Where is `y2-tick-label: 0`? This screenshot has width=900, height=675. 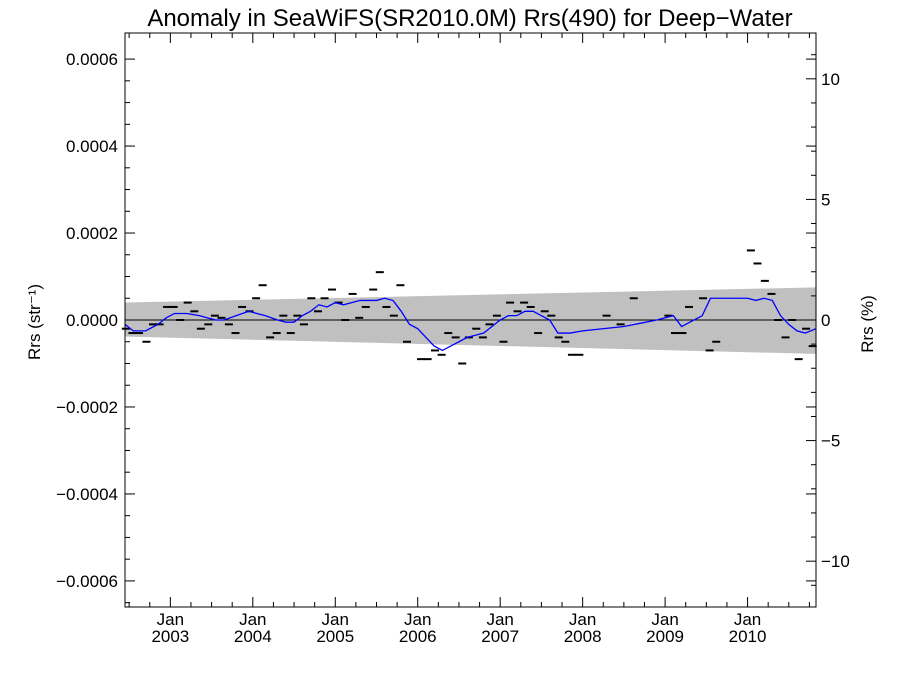 y2-tick-label: 0 is located at coordinates (825, 320).